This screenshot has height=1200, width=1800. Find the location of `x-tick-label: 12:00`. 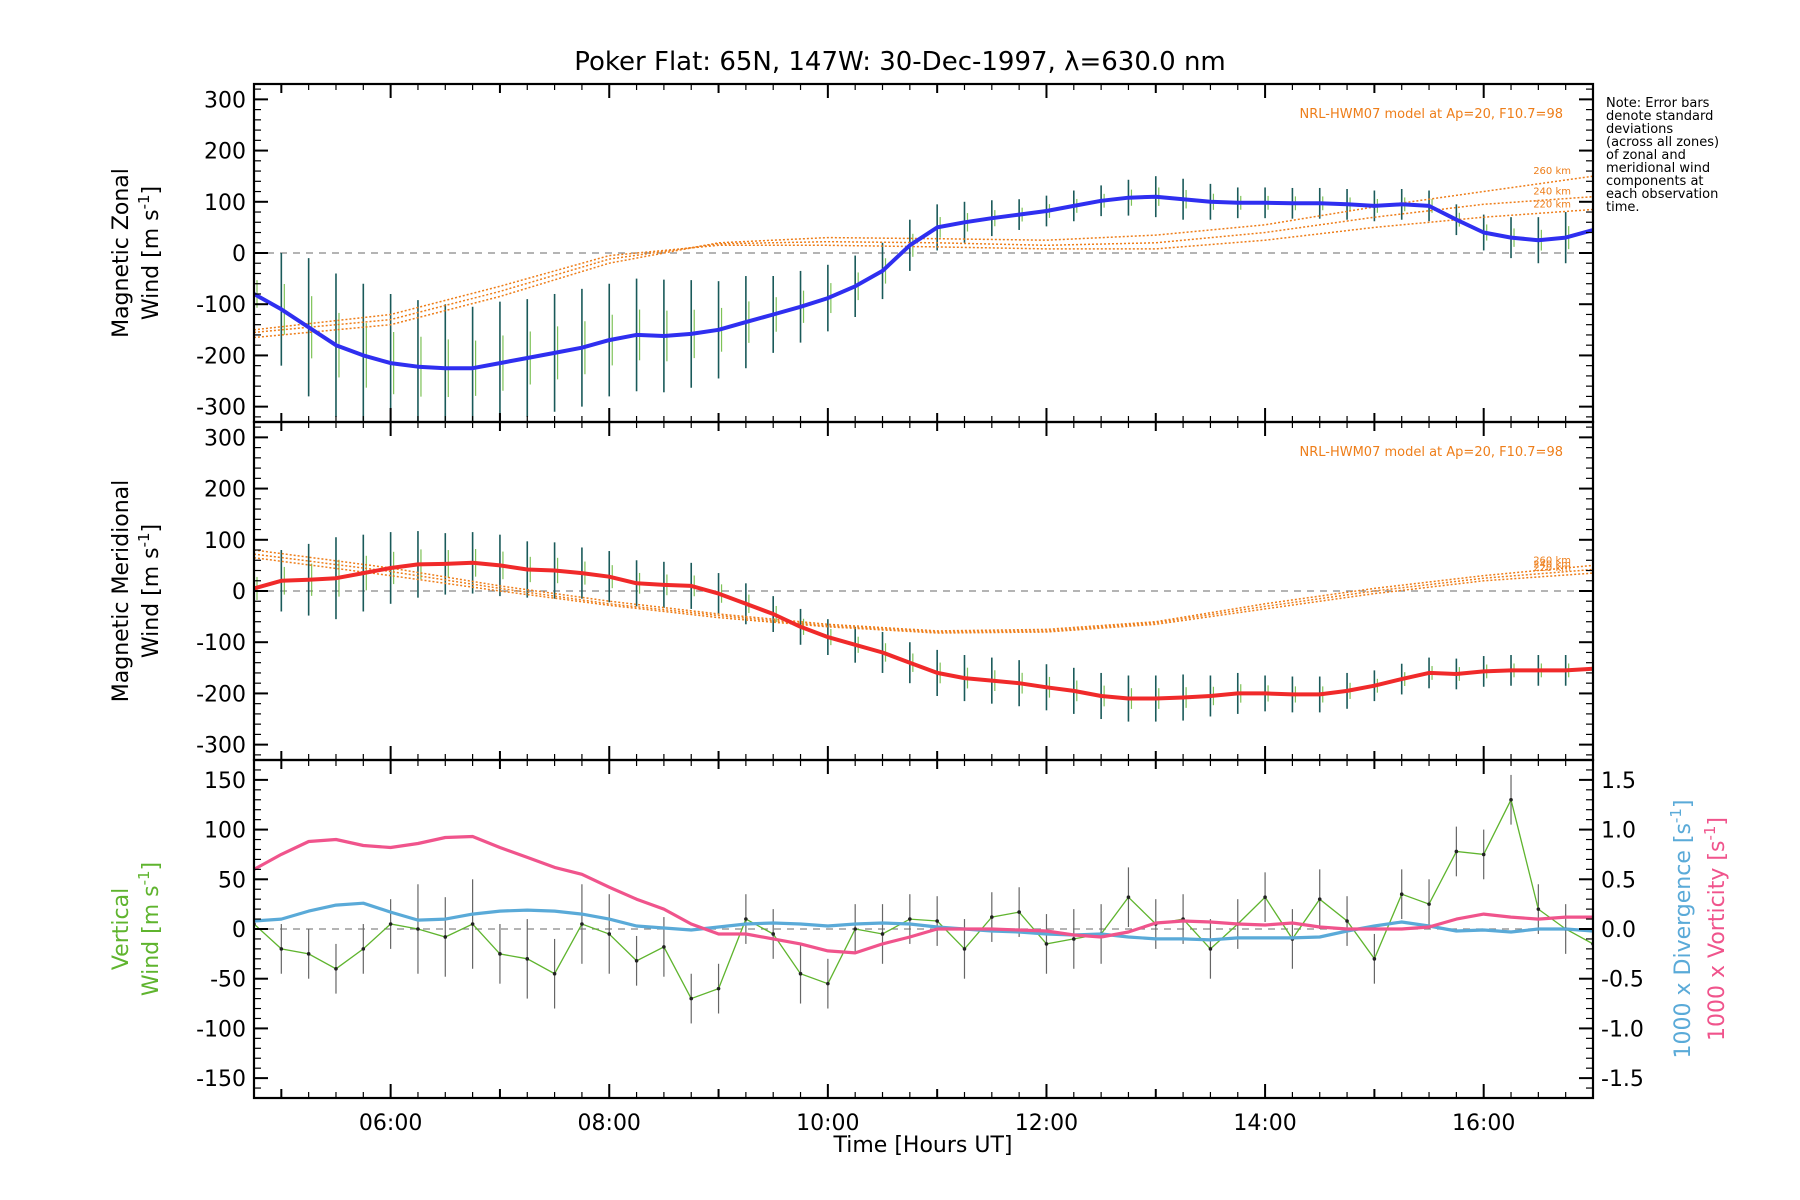

x-tick-label: 12:00 is located at coordinates (1046, 1123).